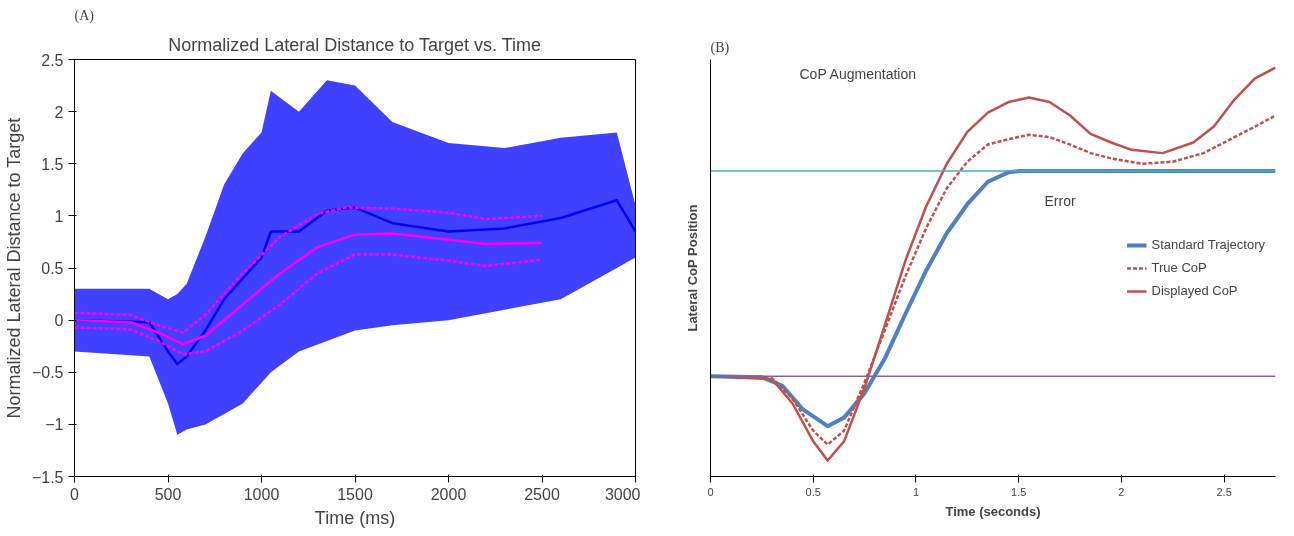  Describe the element at coordinates (448, 494) in the screenshot. I see `x-tick-label: 2000` at that location.